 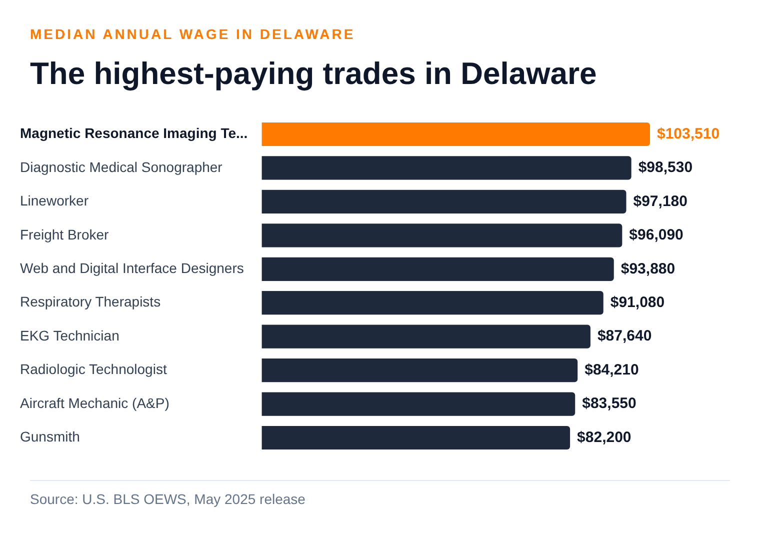 I want to click on chart-title: The highest-paying trades in Delaware, so click(x=313, y=74).